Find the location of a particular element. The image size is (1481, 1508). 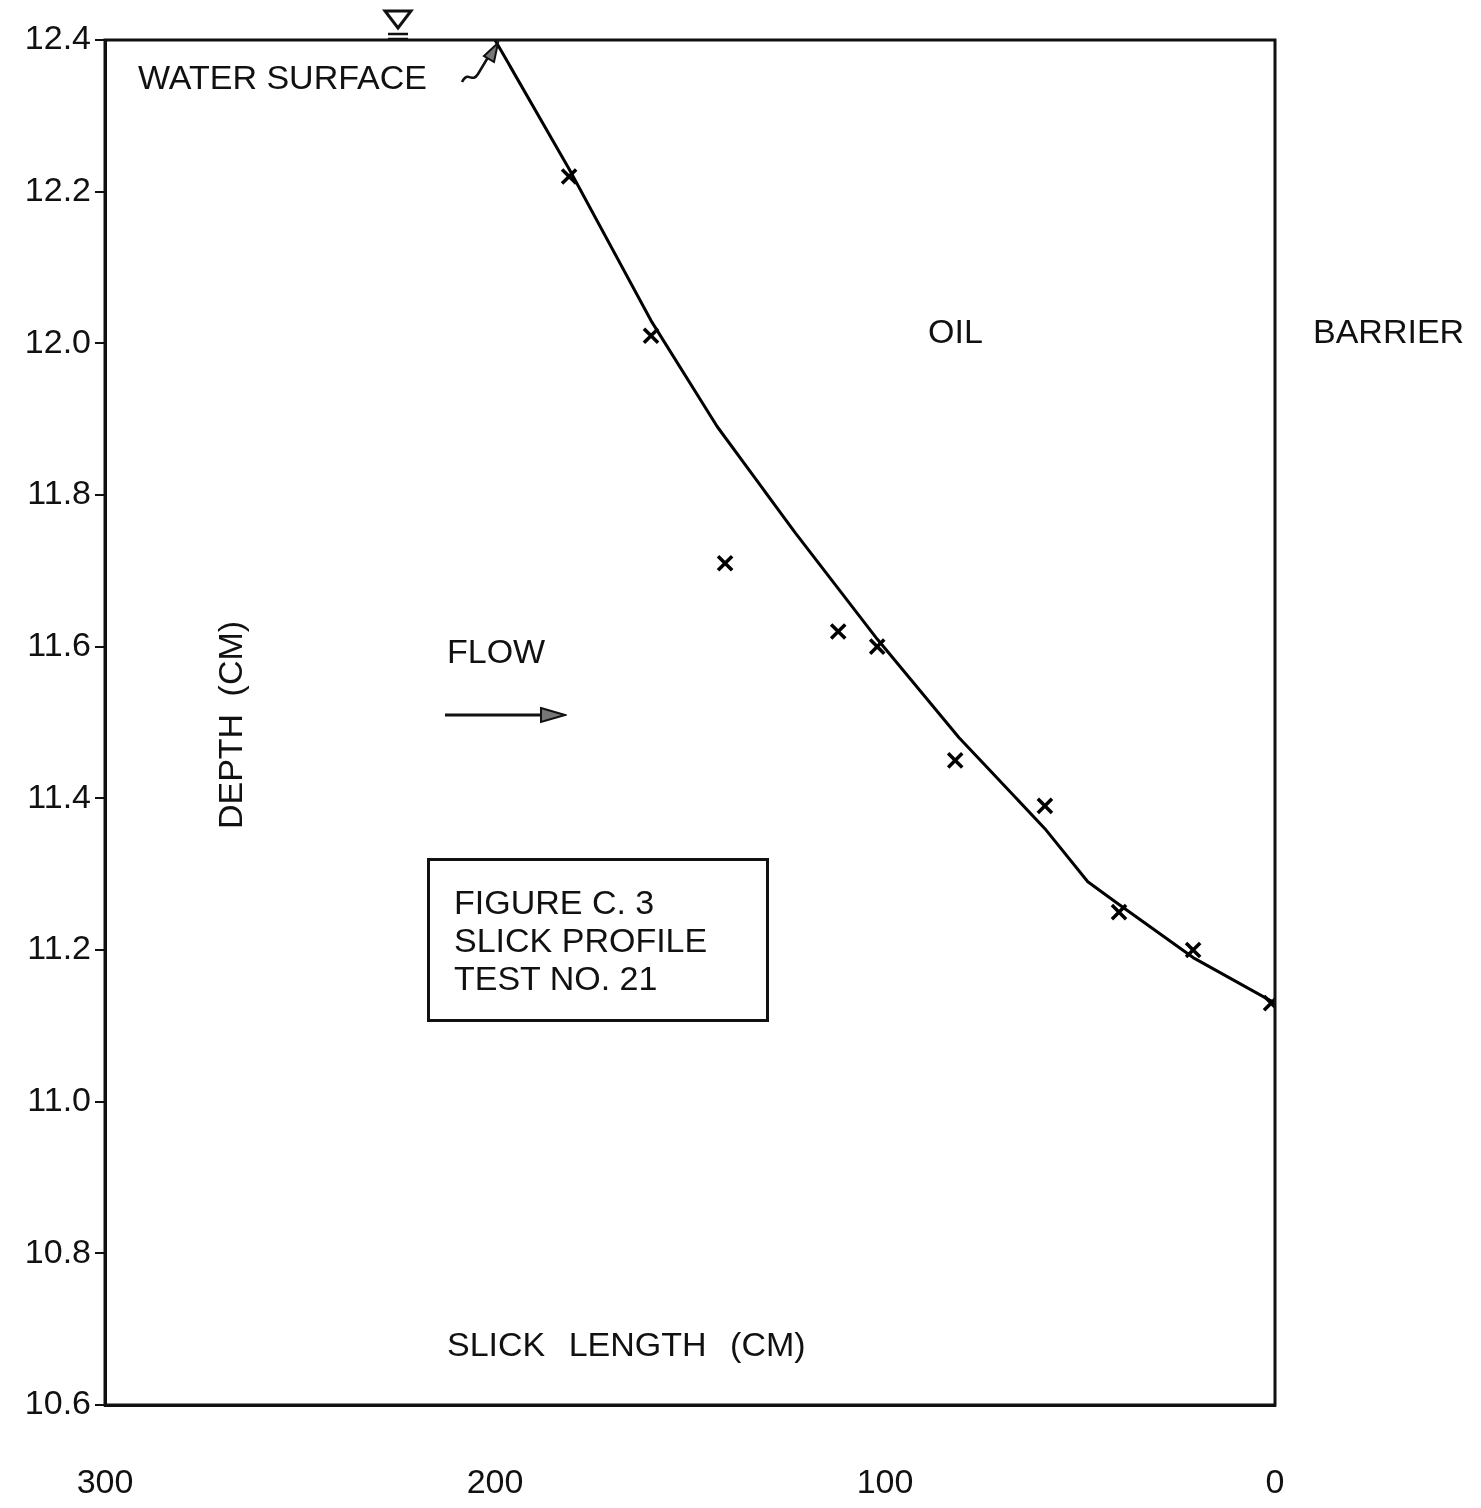

y-tick-label: 12.0 is located at coordinates (57, 340).